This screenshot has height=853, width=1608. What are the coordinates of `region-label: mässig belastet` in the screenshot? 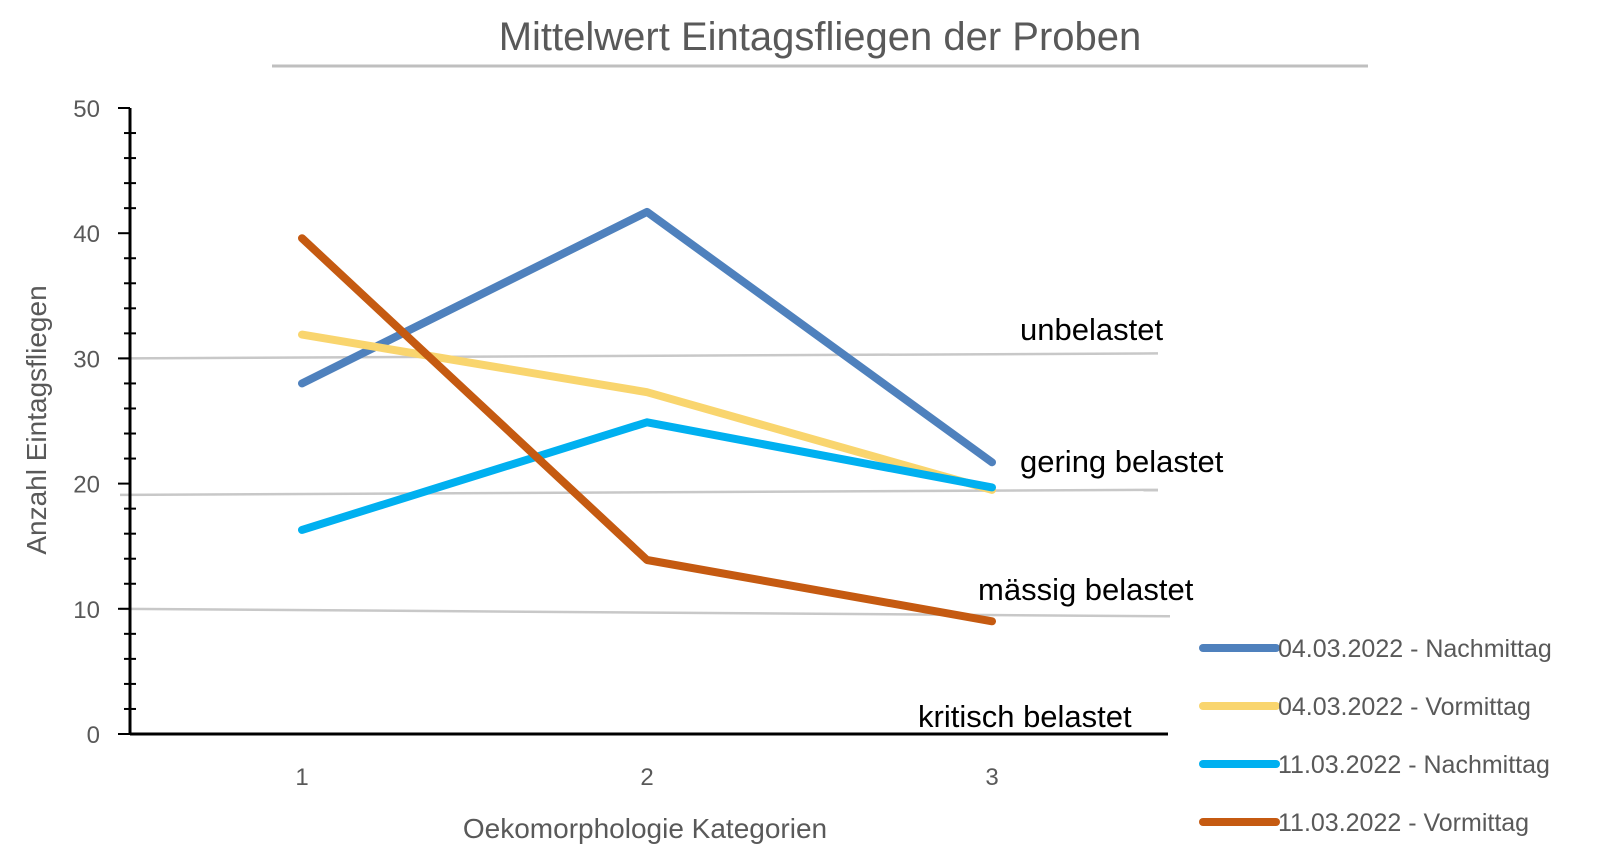 It's located at (1086, 589).